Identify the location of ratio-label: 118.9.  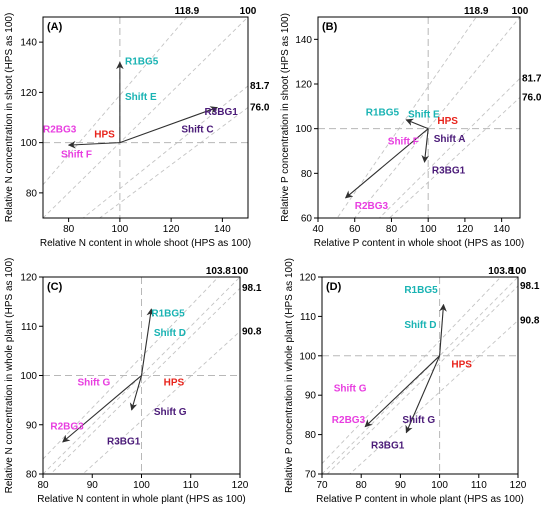
(187, 11).